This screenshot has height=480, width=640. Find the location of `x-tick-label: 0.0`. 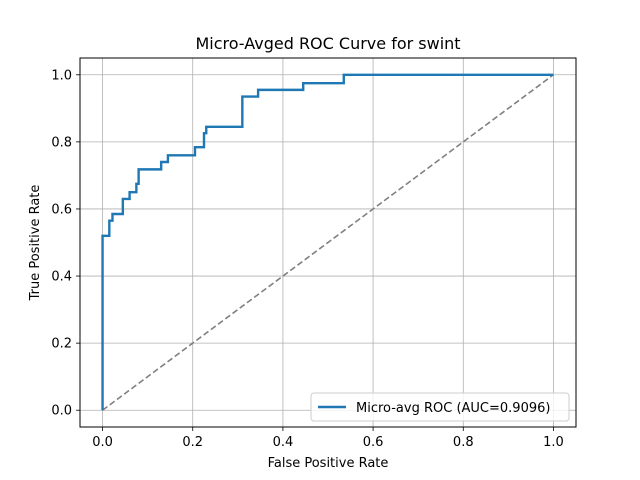

x-tick-label: 0.0 is located at coordinates (102, 442).